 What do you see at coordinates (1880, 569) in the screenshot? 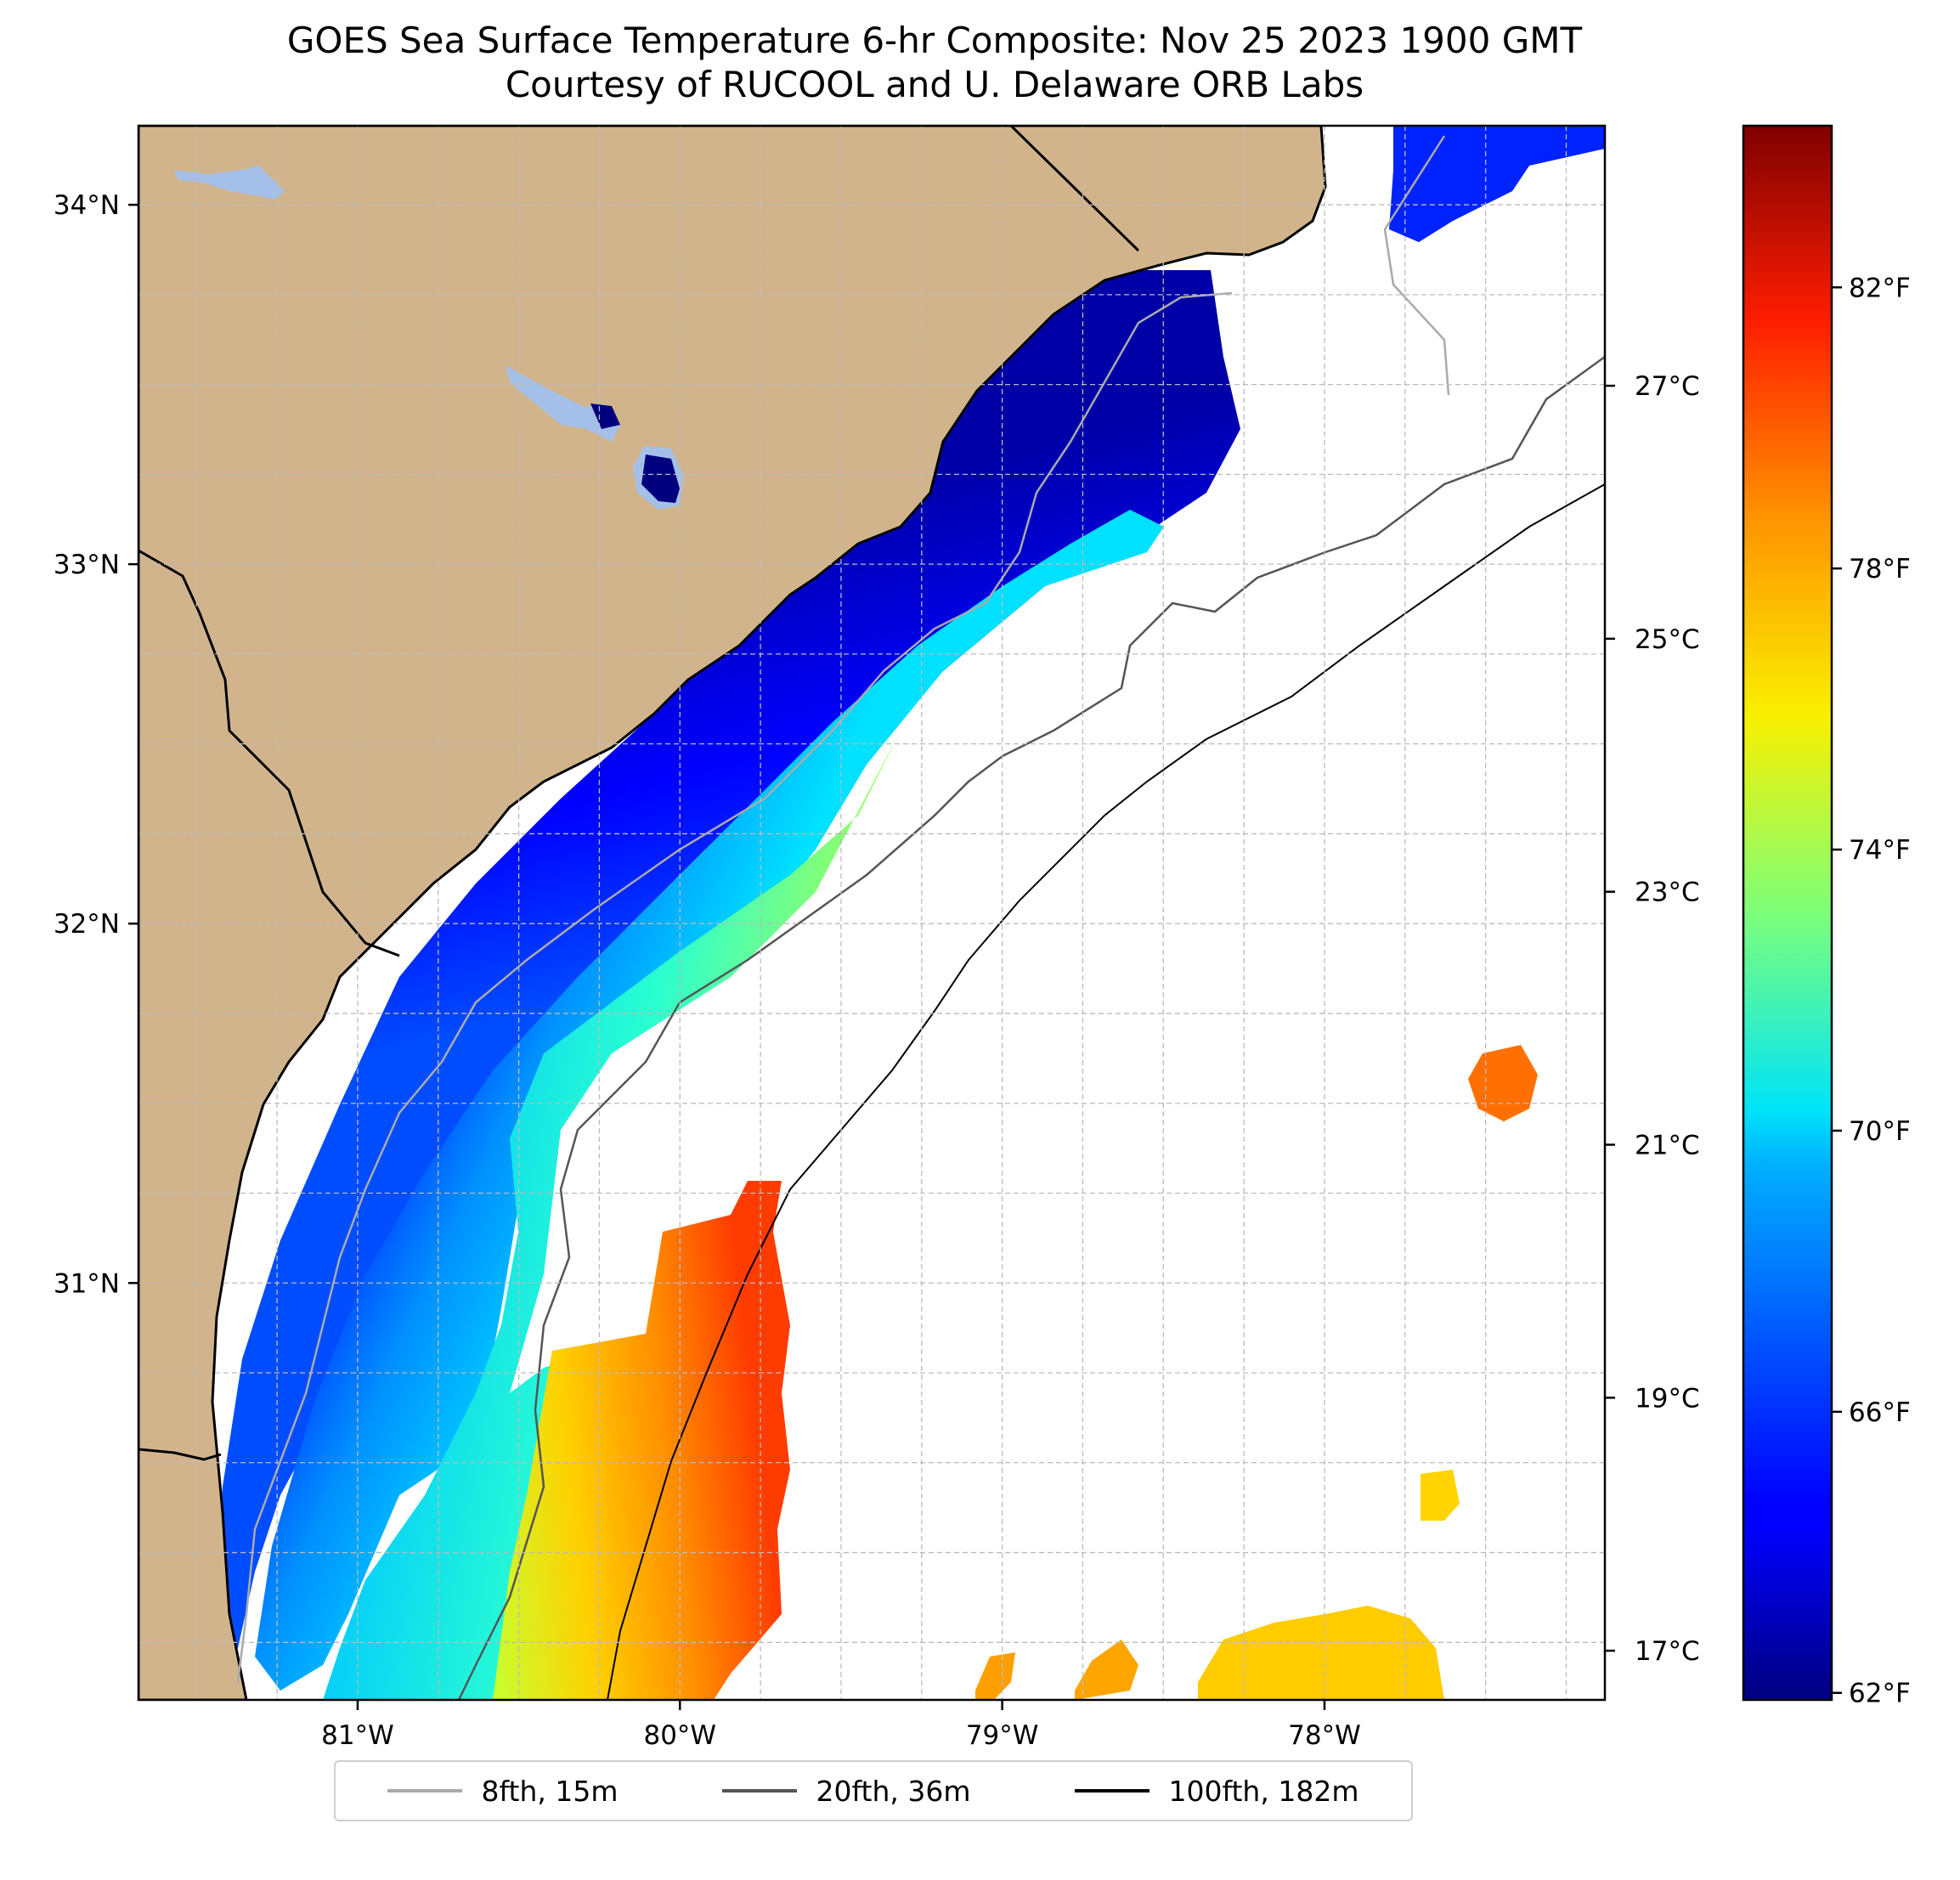
I see `colorbar-f-tick-label: 78°F` at bounding box center [1880, 569].